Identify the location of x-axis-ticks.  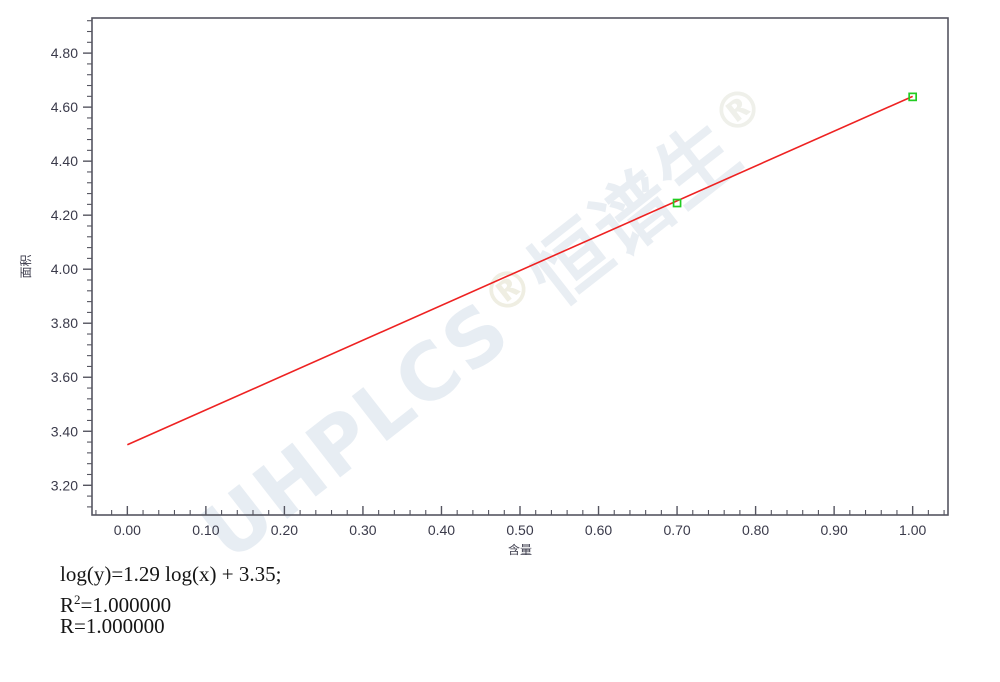
(520, 510).